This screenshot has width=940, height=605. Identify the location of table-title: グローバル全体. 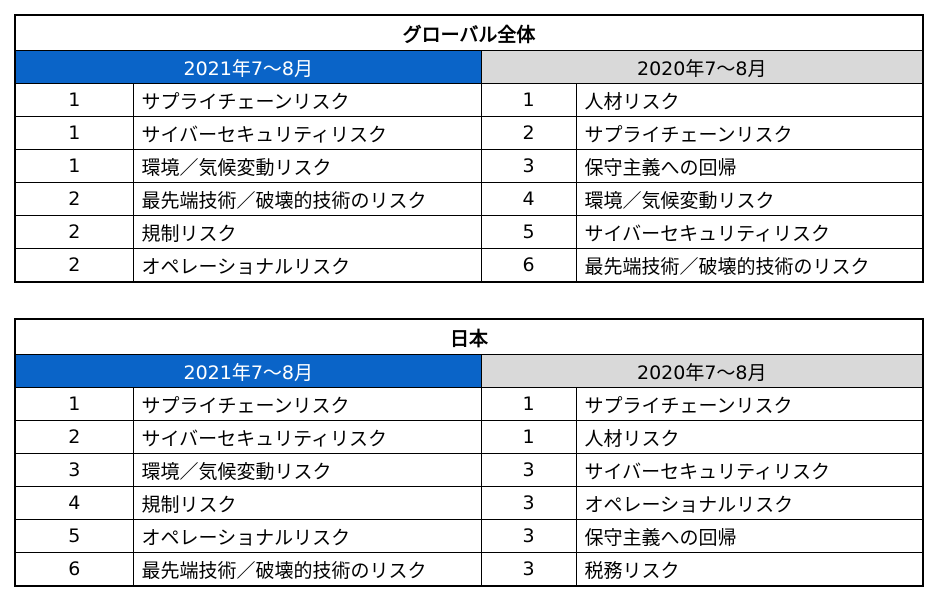
(469, 32).